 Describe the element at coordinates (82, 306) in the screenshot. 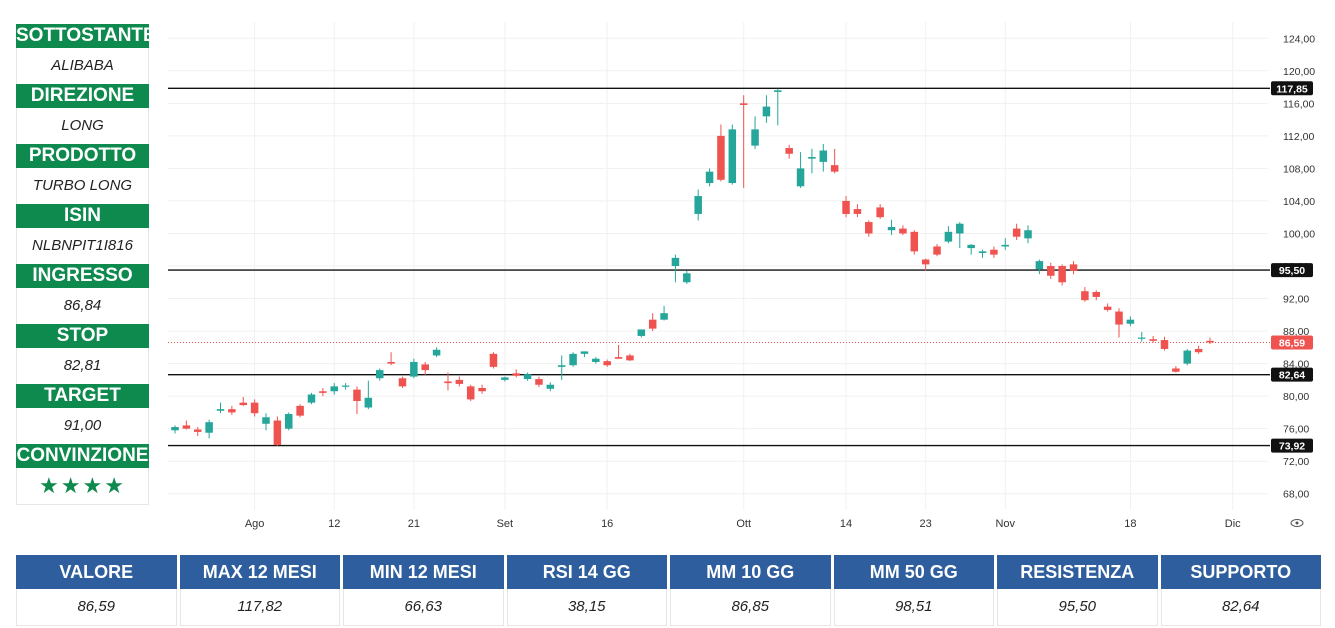

I see `sidebar-value: 86,84` at that location.